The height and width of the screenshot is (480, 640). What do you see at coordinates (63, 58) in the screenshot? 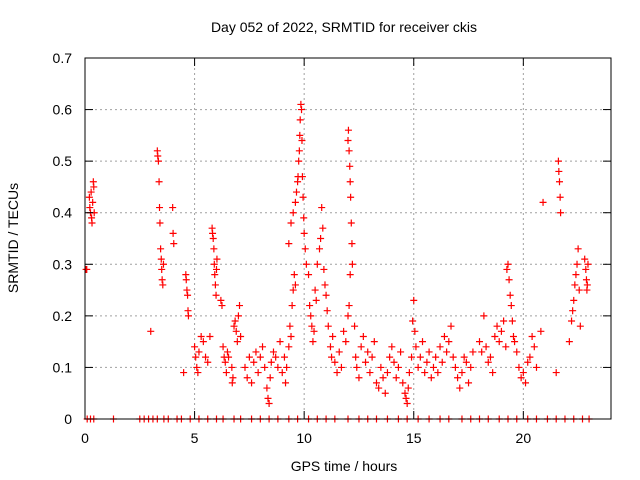
I see `y-tick-label: 0.7` at bounding box center [63, 58].